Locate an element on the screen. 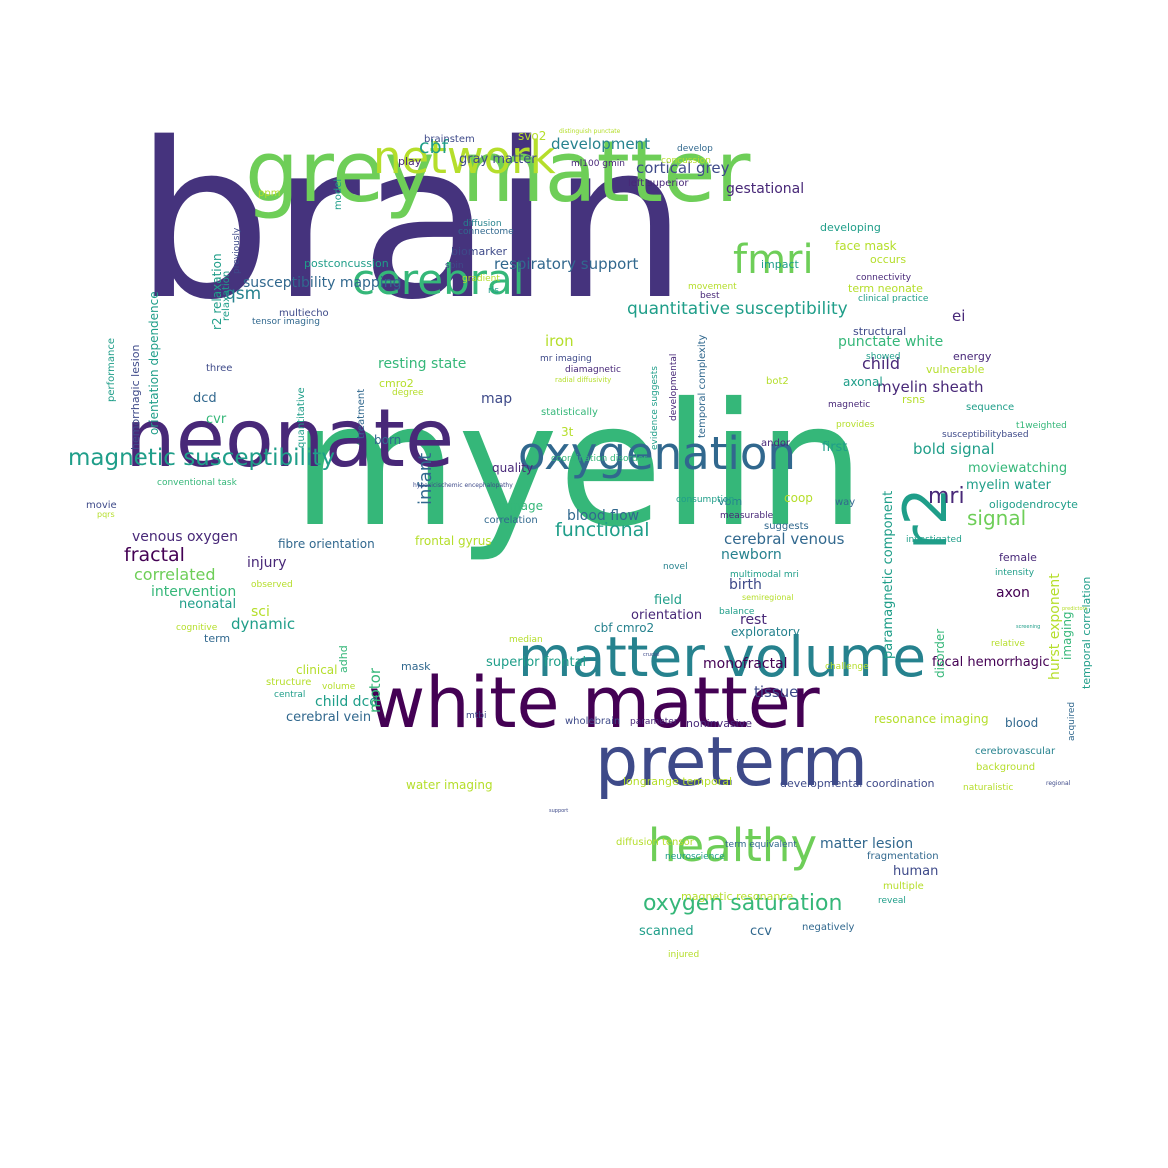  word-paramagnetic-component: paramagnetic component is located at coordinates (888, 574).